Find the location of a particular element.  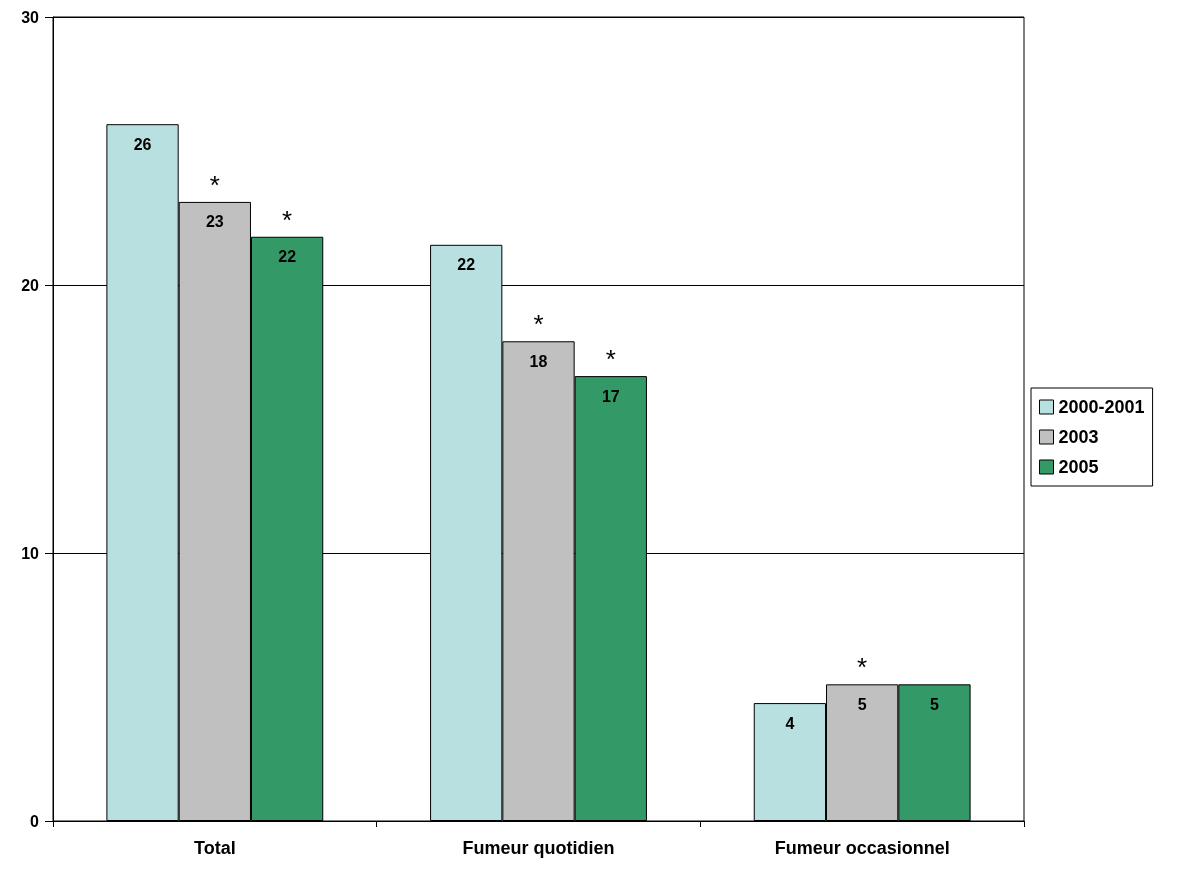

data-label: 17 is located at coordinates (610, 396).